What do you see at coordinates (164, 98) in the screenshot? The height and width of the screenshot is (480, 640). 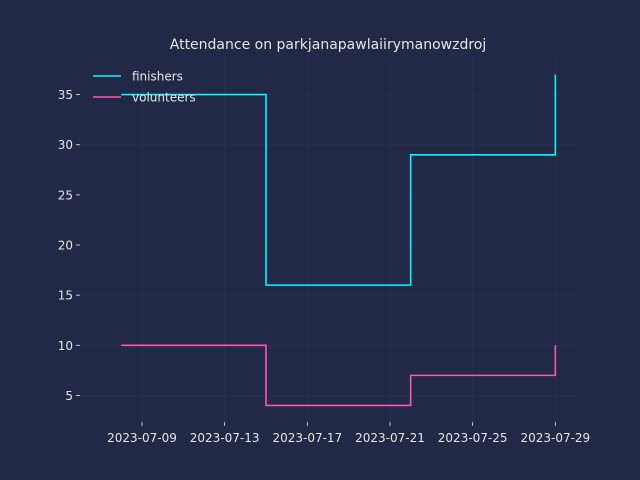 I see `legend-label-volunteers: volunteers` at bounding box center [164, 98].